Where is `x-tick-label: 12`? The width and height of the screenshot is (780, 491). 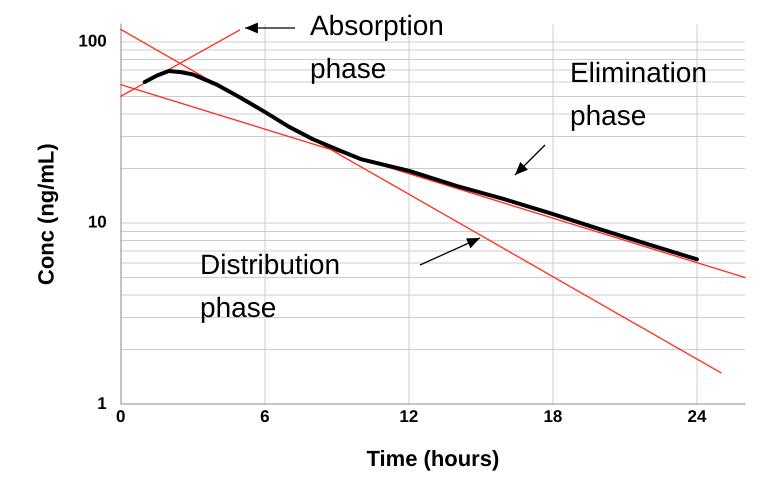 x-tick-label: 12 is located at coordinates (408, 416).